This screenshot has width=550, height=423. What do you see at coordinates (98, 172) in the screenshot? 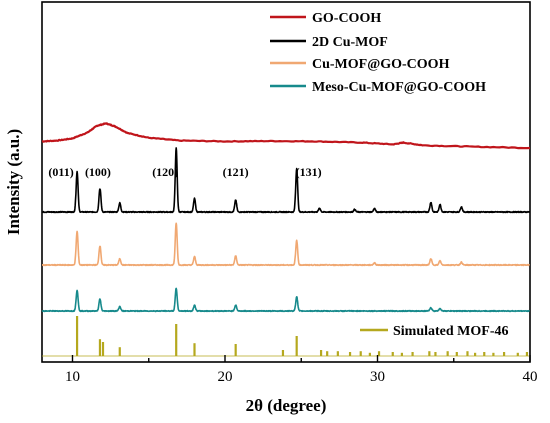
I see `peak-label: (100)` at bounding box center [98, 172].